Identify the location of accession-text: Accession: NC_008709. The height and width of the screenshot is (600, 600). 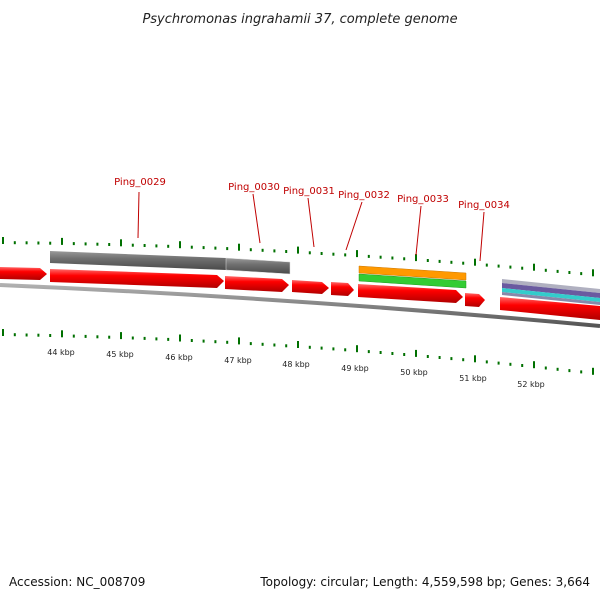
(77, 582).